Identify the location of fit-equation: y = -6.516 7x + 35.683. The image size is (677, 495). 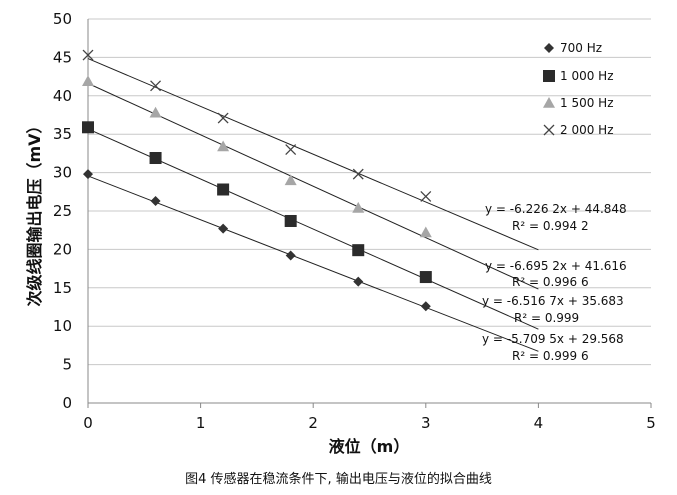
(553, 301).